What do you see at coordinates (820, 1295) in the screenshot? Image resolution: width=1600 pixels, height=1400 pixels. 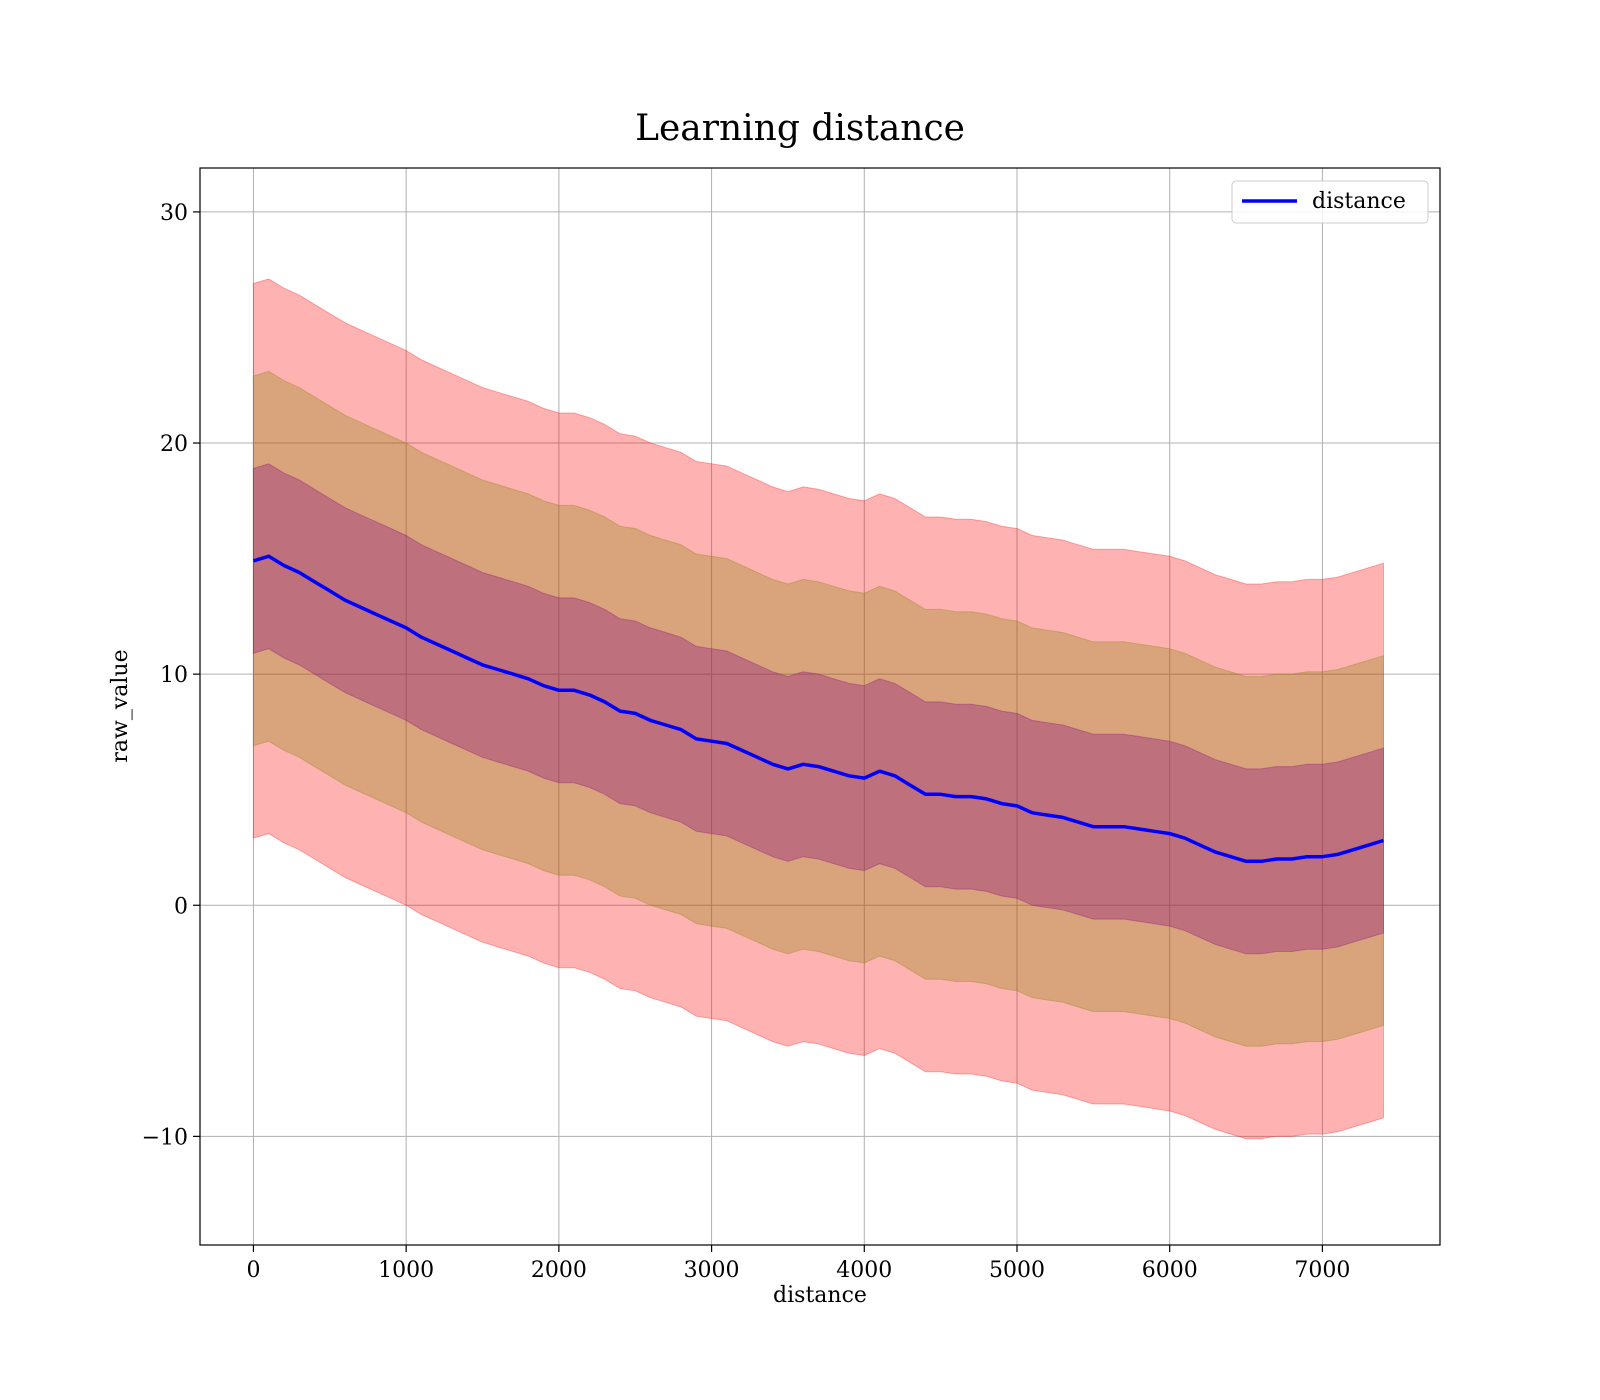 I see `x-axis-label: distance` at bounding box center [820, 1295].